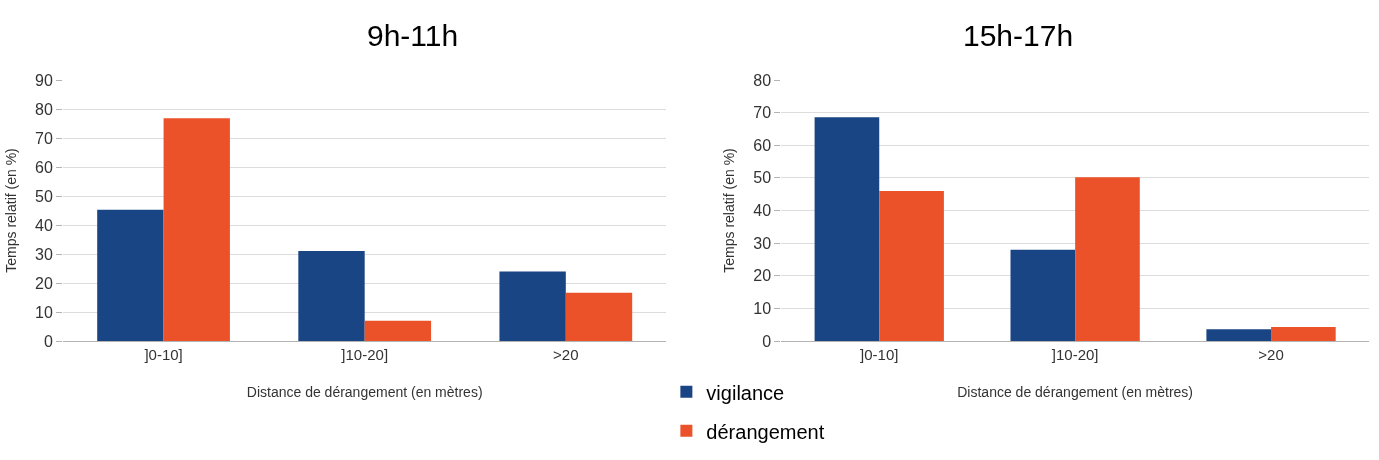 Image resolution: width=1379 pixels, height=460 pixels. I want to click on legend-label: dérangement, so click(765, 431).